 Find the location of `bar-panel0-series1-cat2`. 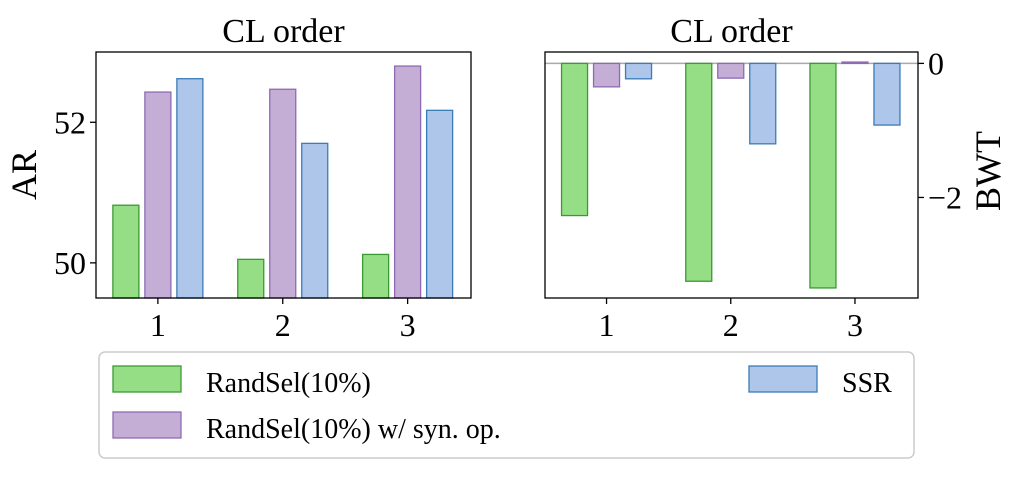

bar-panel0-series1-cat2 is located at coordinates (407, 182).